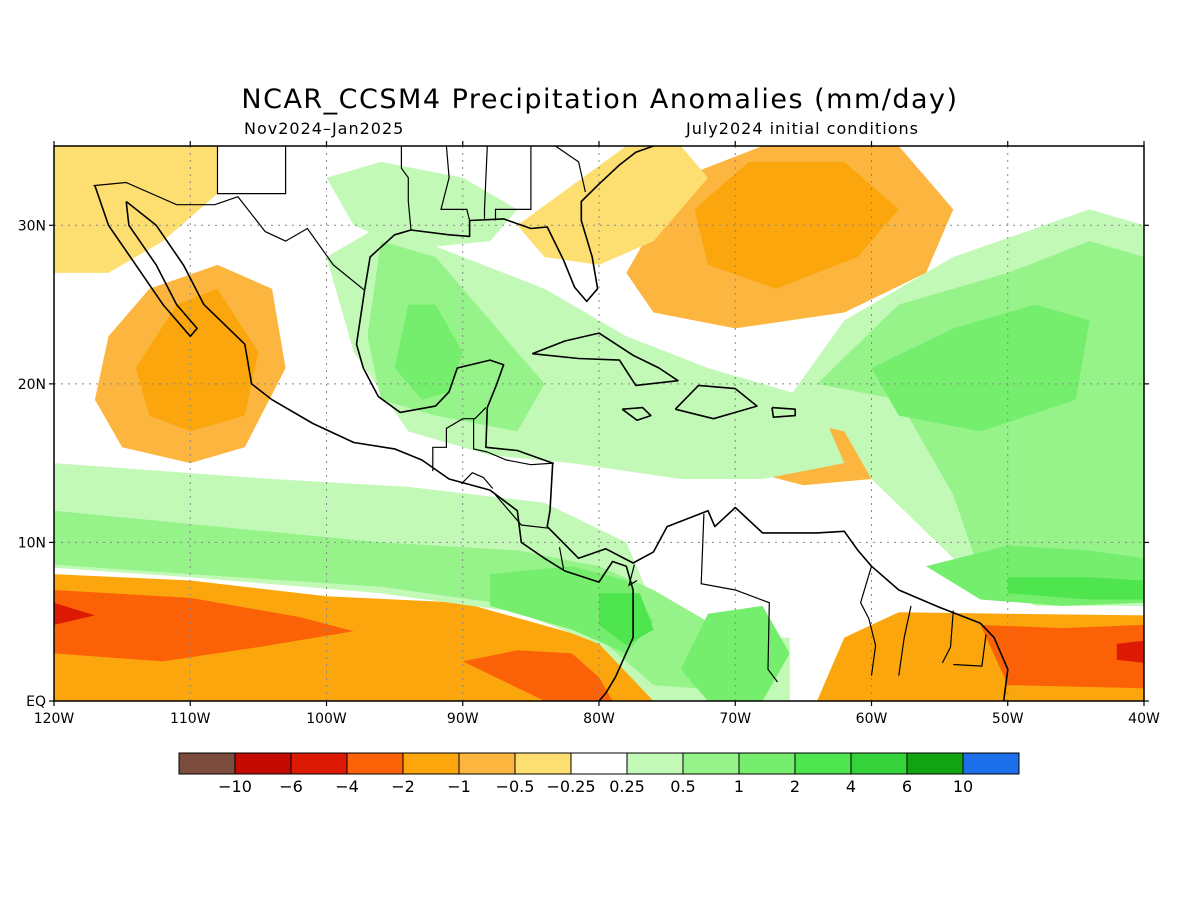  Describe the element at coordinates (537, 675) in the screenshot. I see `anomaly-region-gulf-of-panama-deep-orange` at that location.